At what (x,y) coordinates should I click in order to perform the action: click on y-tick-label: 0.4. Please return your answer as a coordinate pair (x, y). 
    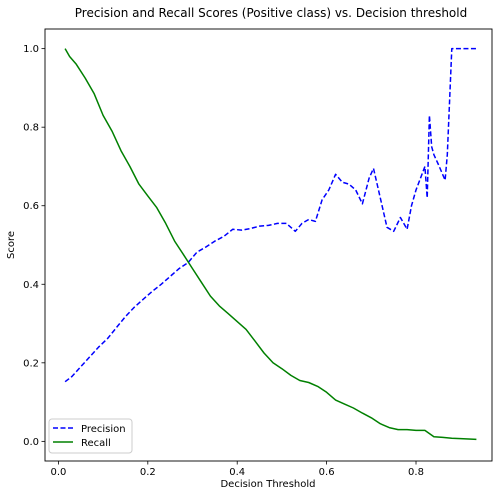
    Looking at the image, I should click on (31, 285).